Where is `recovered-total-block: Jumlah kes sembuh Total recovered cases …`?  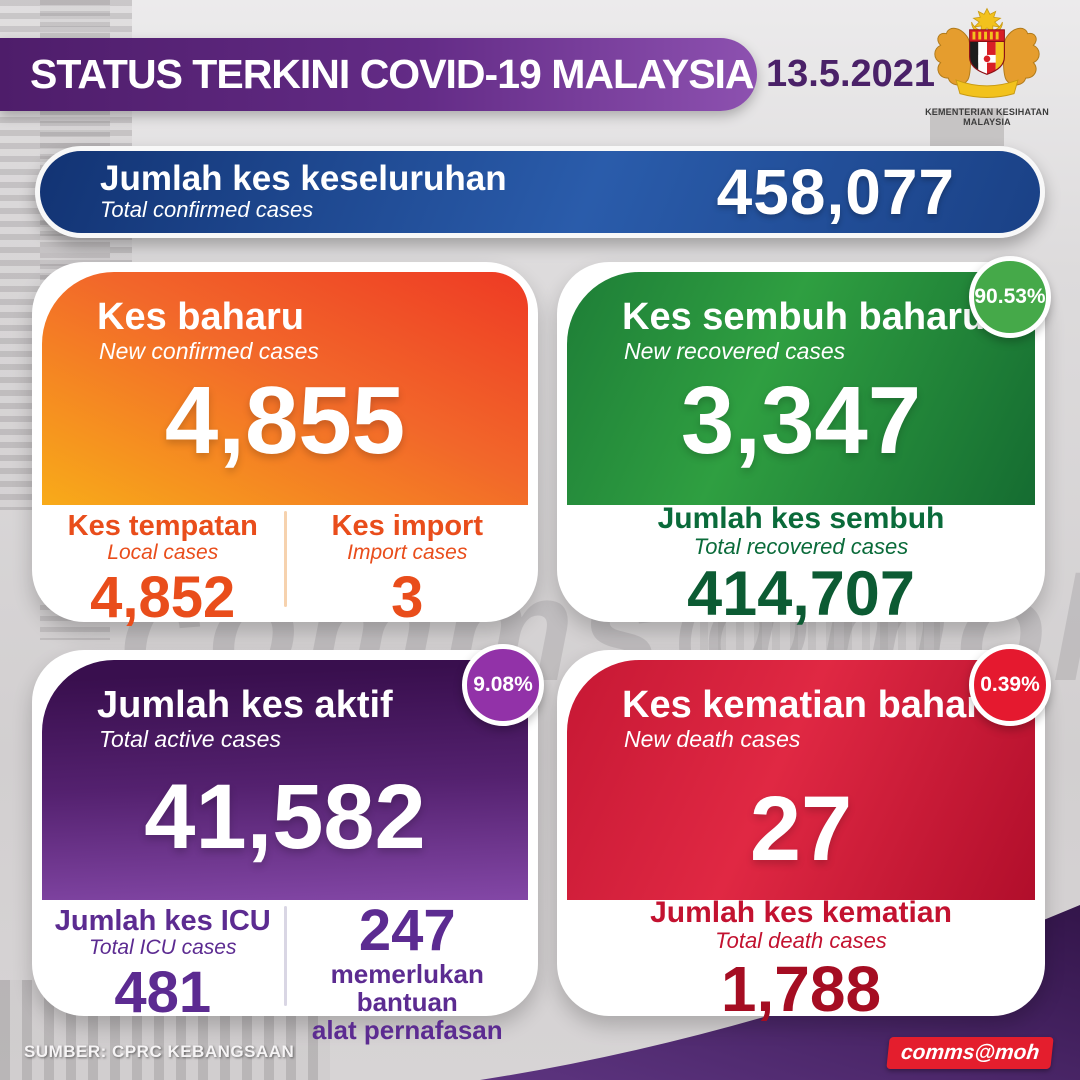
recovered-total-block: Jumlah kes sembuh Total recovered cases … is located at coordinates (801, 563).